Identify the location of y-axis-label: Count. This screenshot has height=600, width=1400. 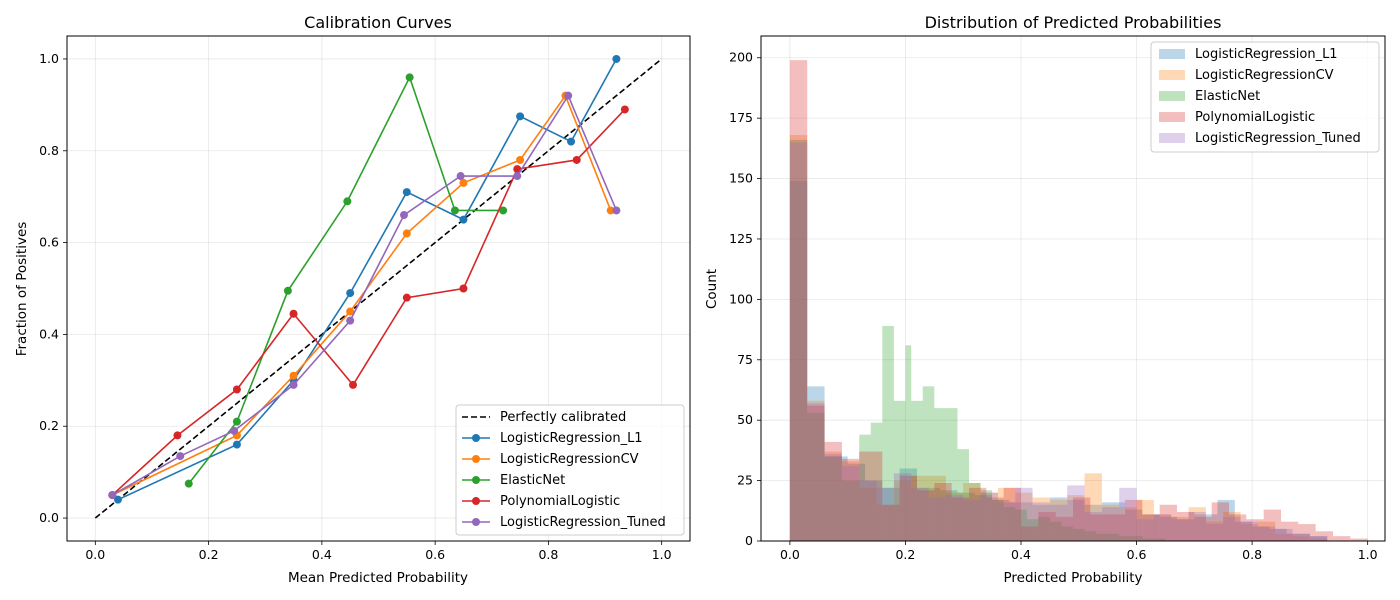
(712, 289).